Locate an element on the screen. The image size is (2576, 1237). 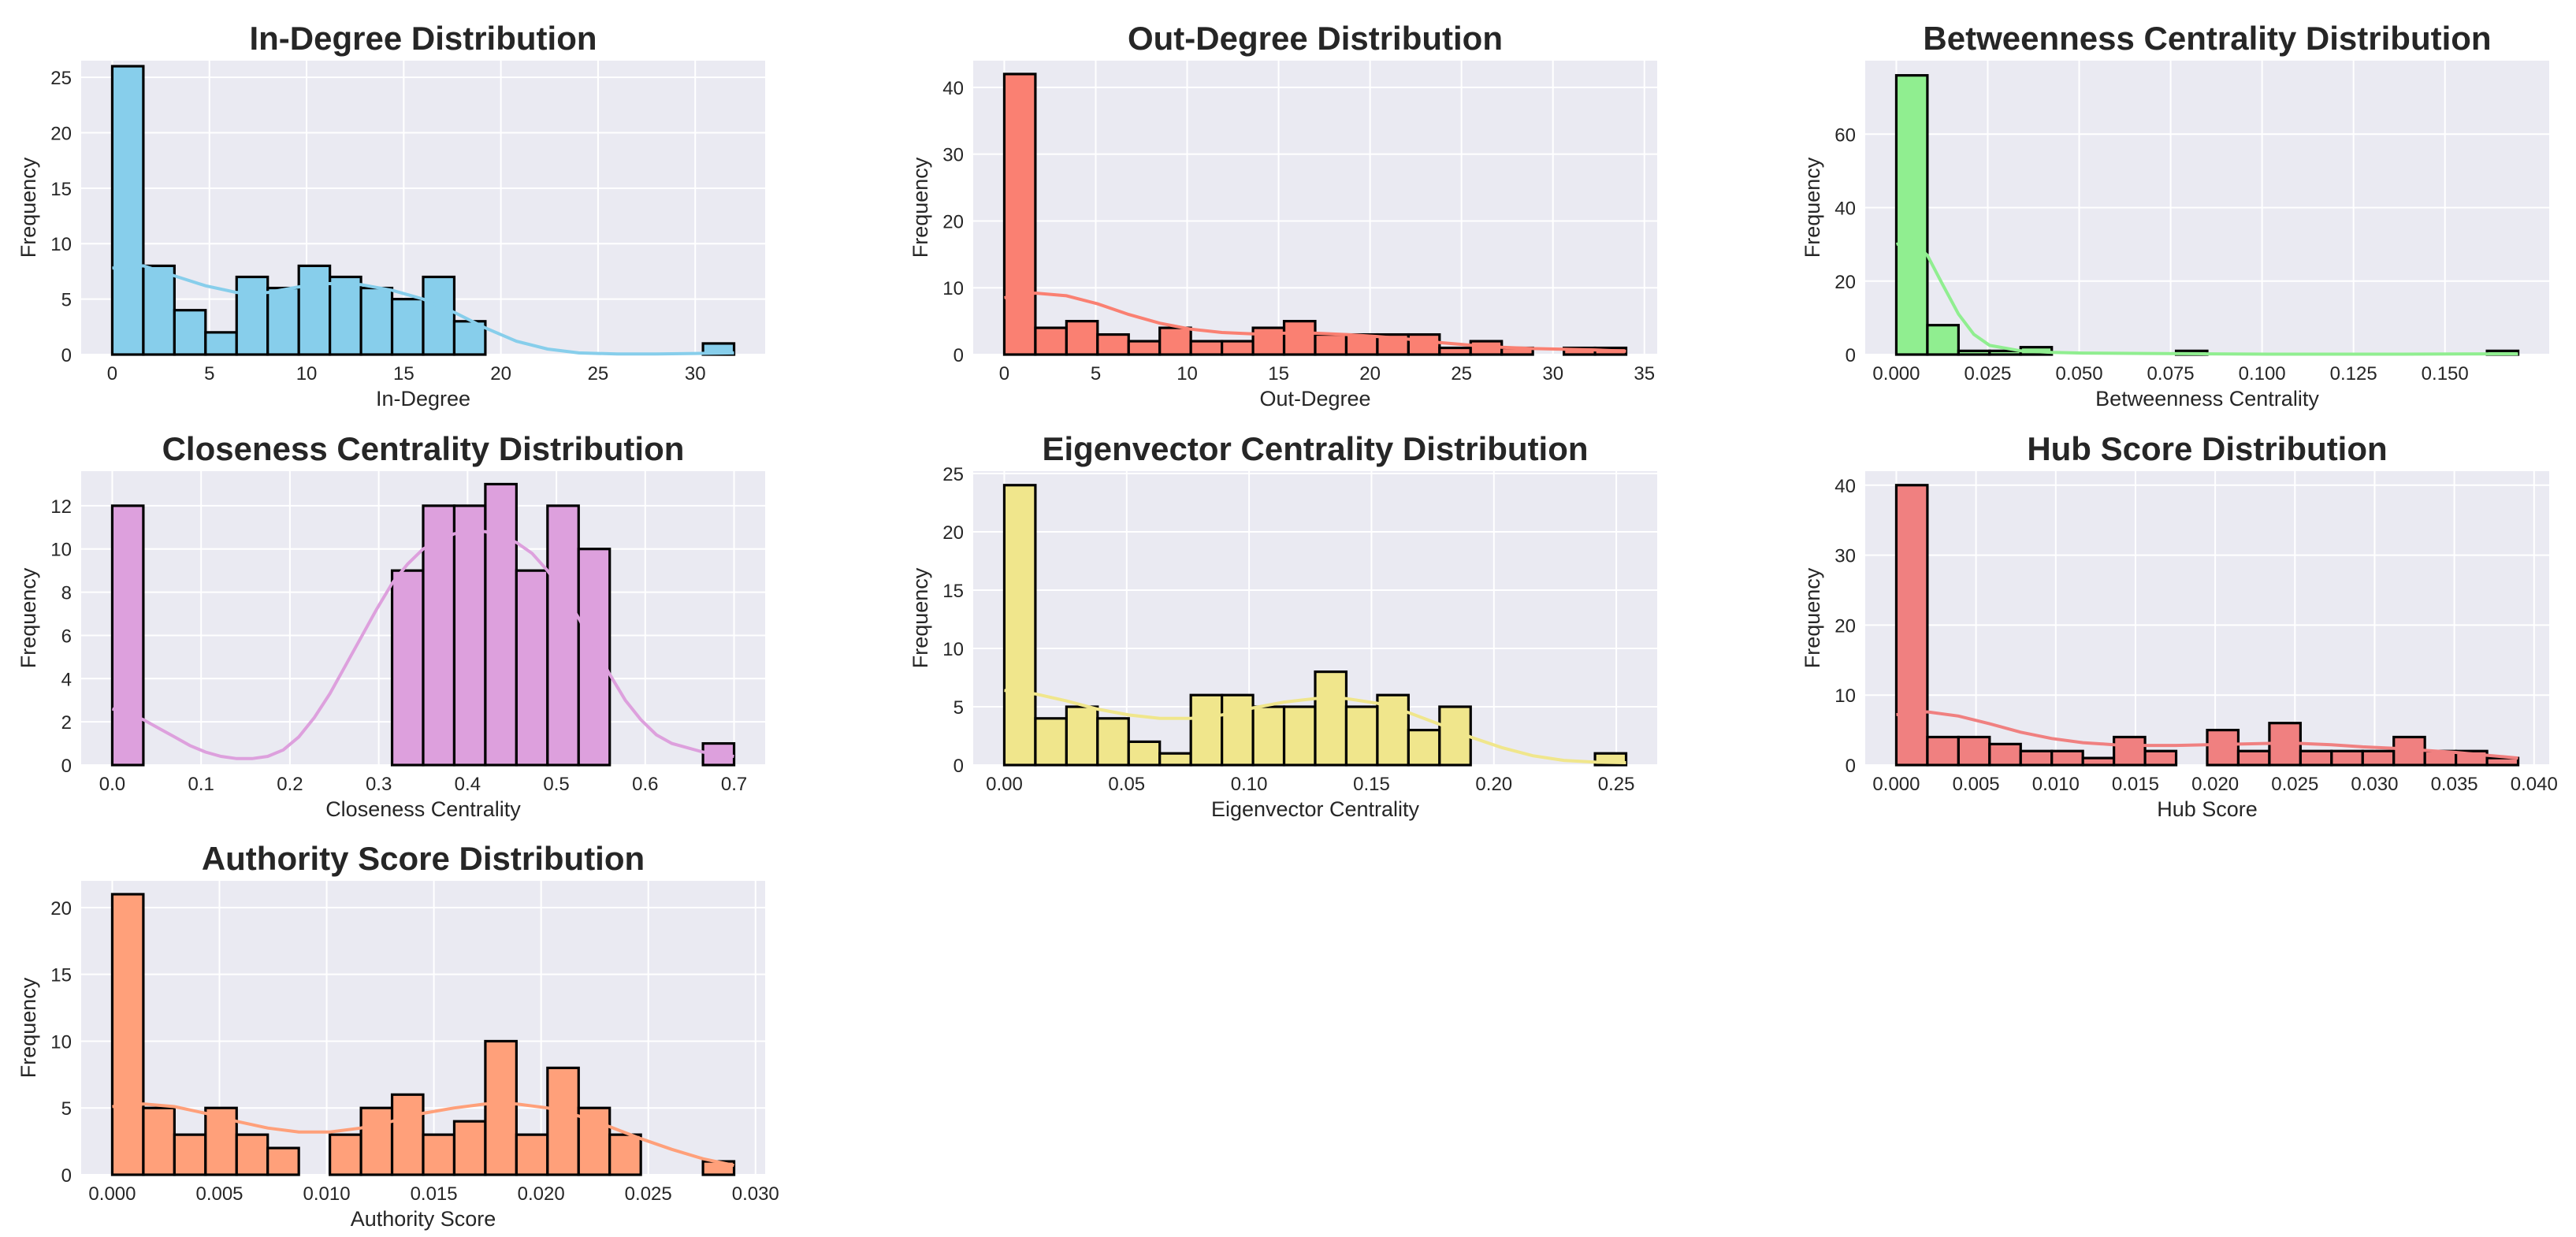
x-axis-label: Out-Degree is located at coordinates (1314, 398).